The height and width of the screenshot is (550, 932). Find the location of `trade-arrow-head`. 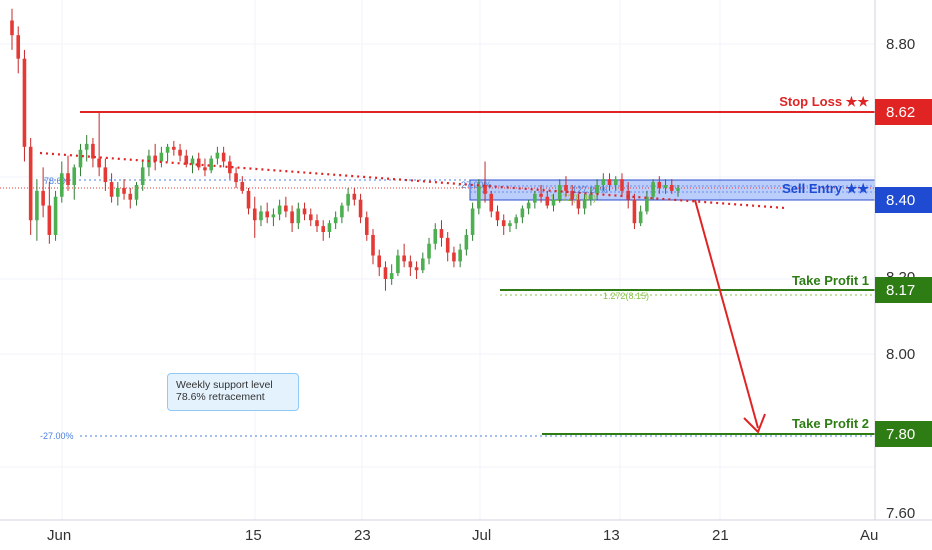

trade-arrow-head is located at coordinates (754, 423).